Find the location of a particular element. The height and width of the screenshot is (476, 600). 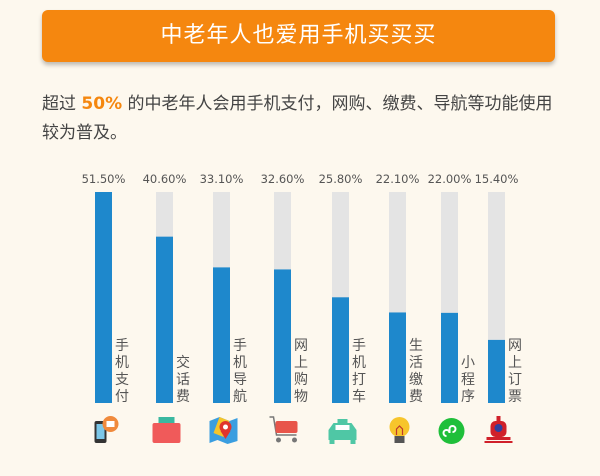

category-label: 手机导航 is located at coordinates (240, 371).